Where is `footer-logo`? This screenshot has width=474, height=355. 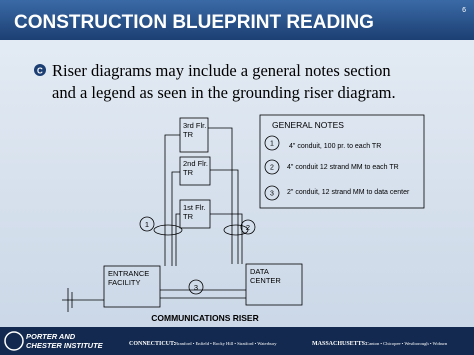 footer-logo is located at coordinates (14, 341).